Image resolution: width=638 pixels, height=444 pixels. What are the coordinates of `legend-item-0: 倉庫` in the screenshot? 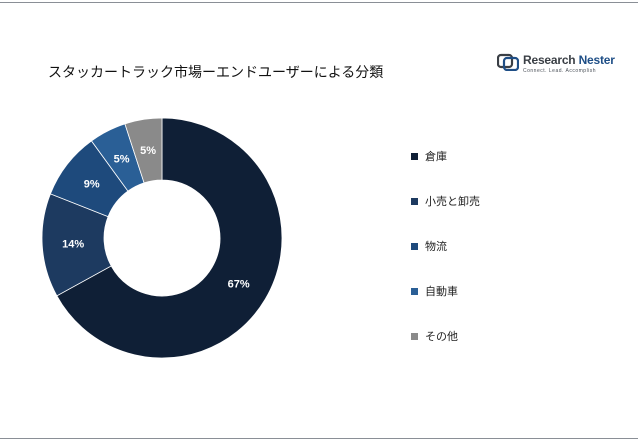 It's located at (429, 156).